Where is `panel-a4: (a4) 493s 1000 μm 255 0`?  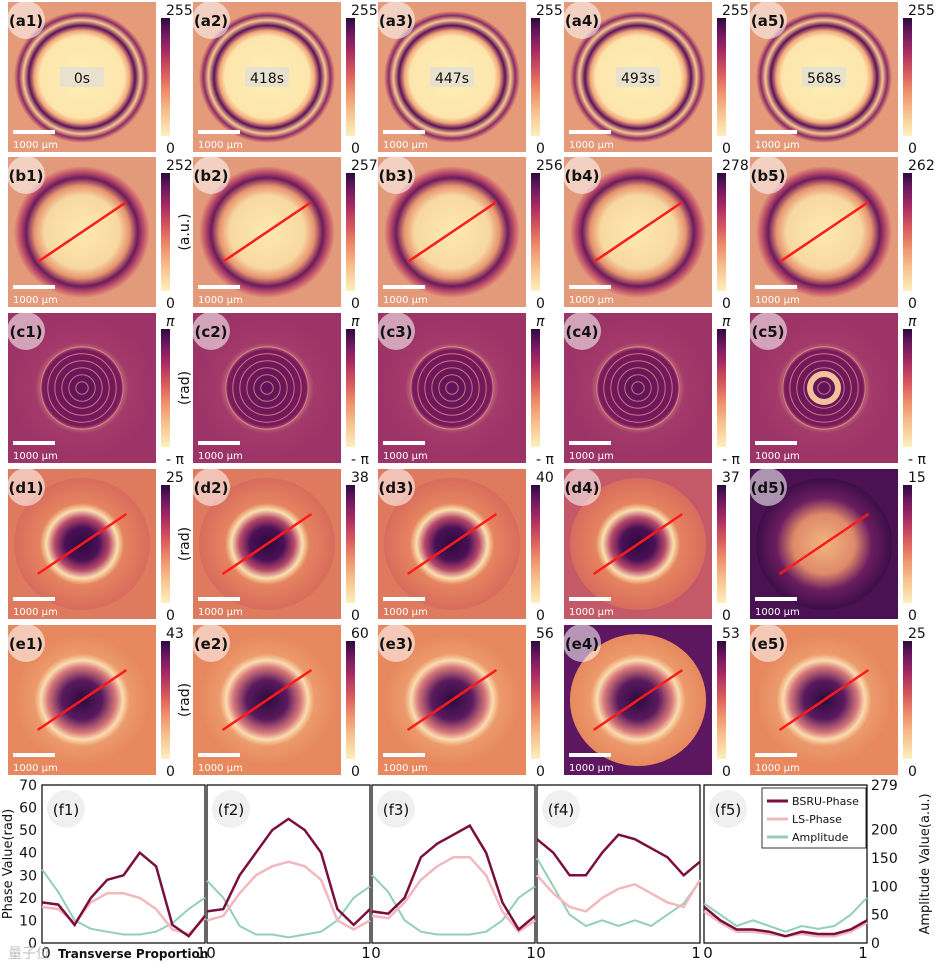 panel-a4: (a4) 493s 1000 μm 255 0 is located at coordinates (656, 79).